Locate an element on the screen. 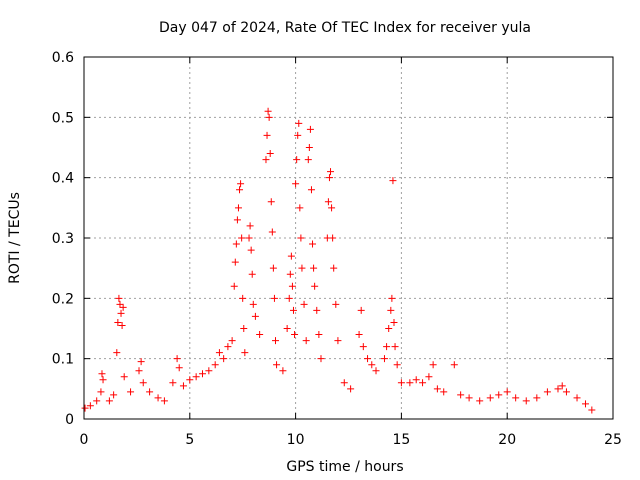 The image size is (640, 480). y-tick-label: 0.3 is located at coordinates (63, 239).